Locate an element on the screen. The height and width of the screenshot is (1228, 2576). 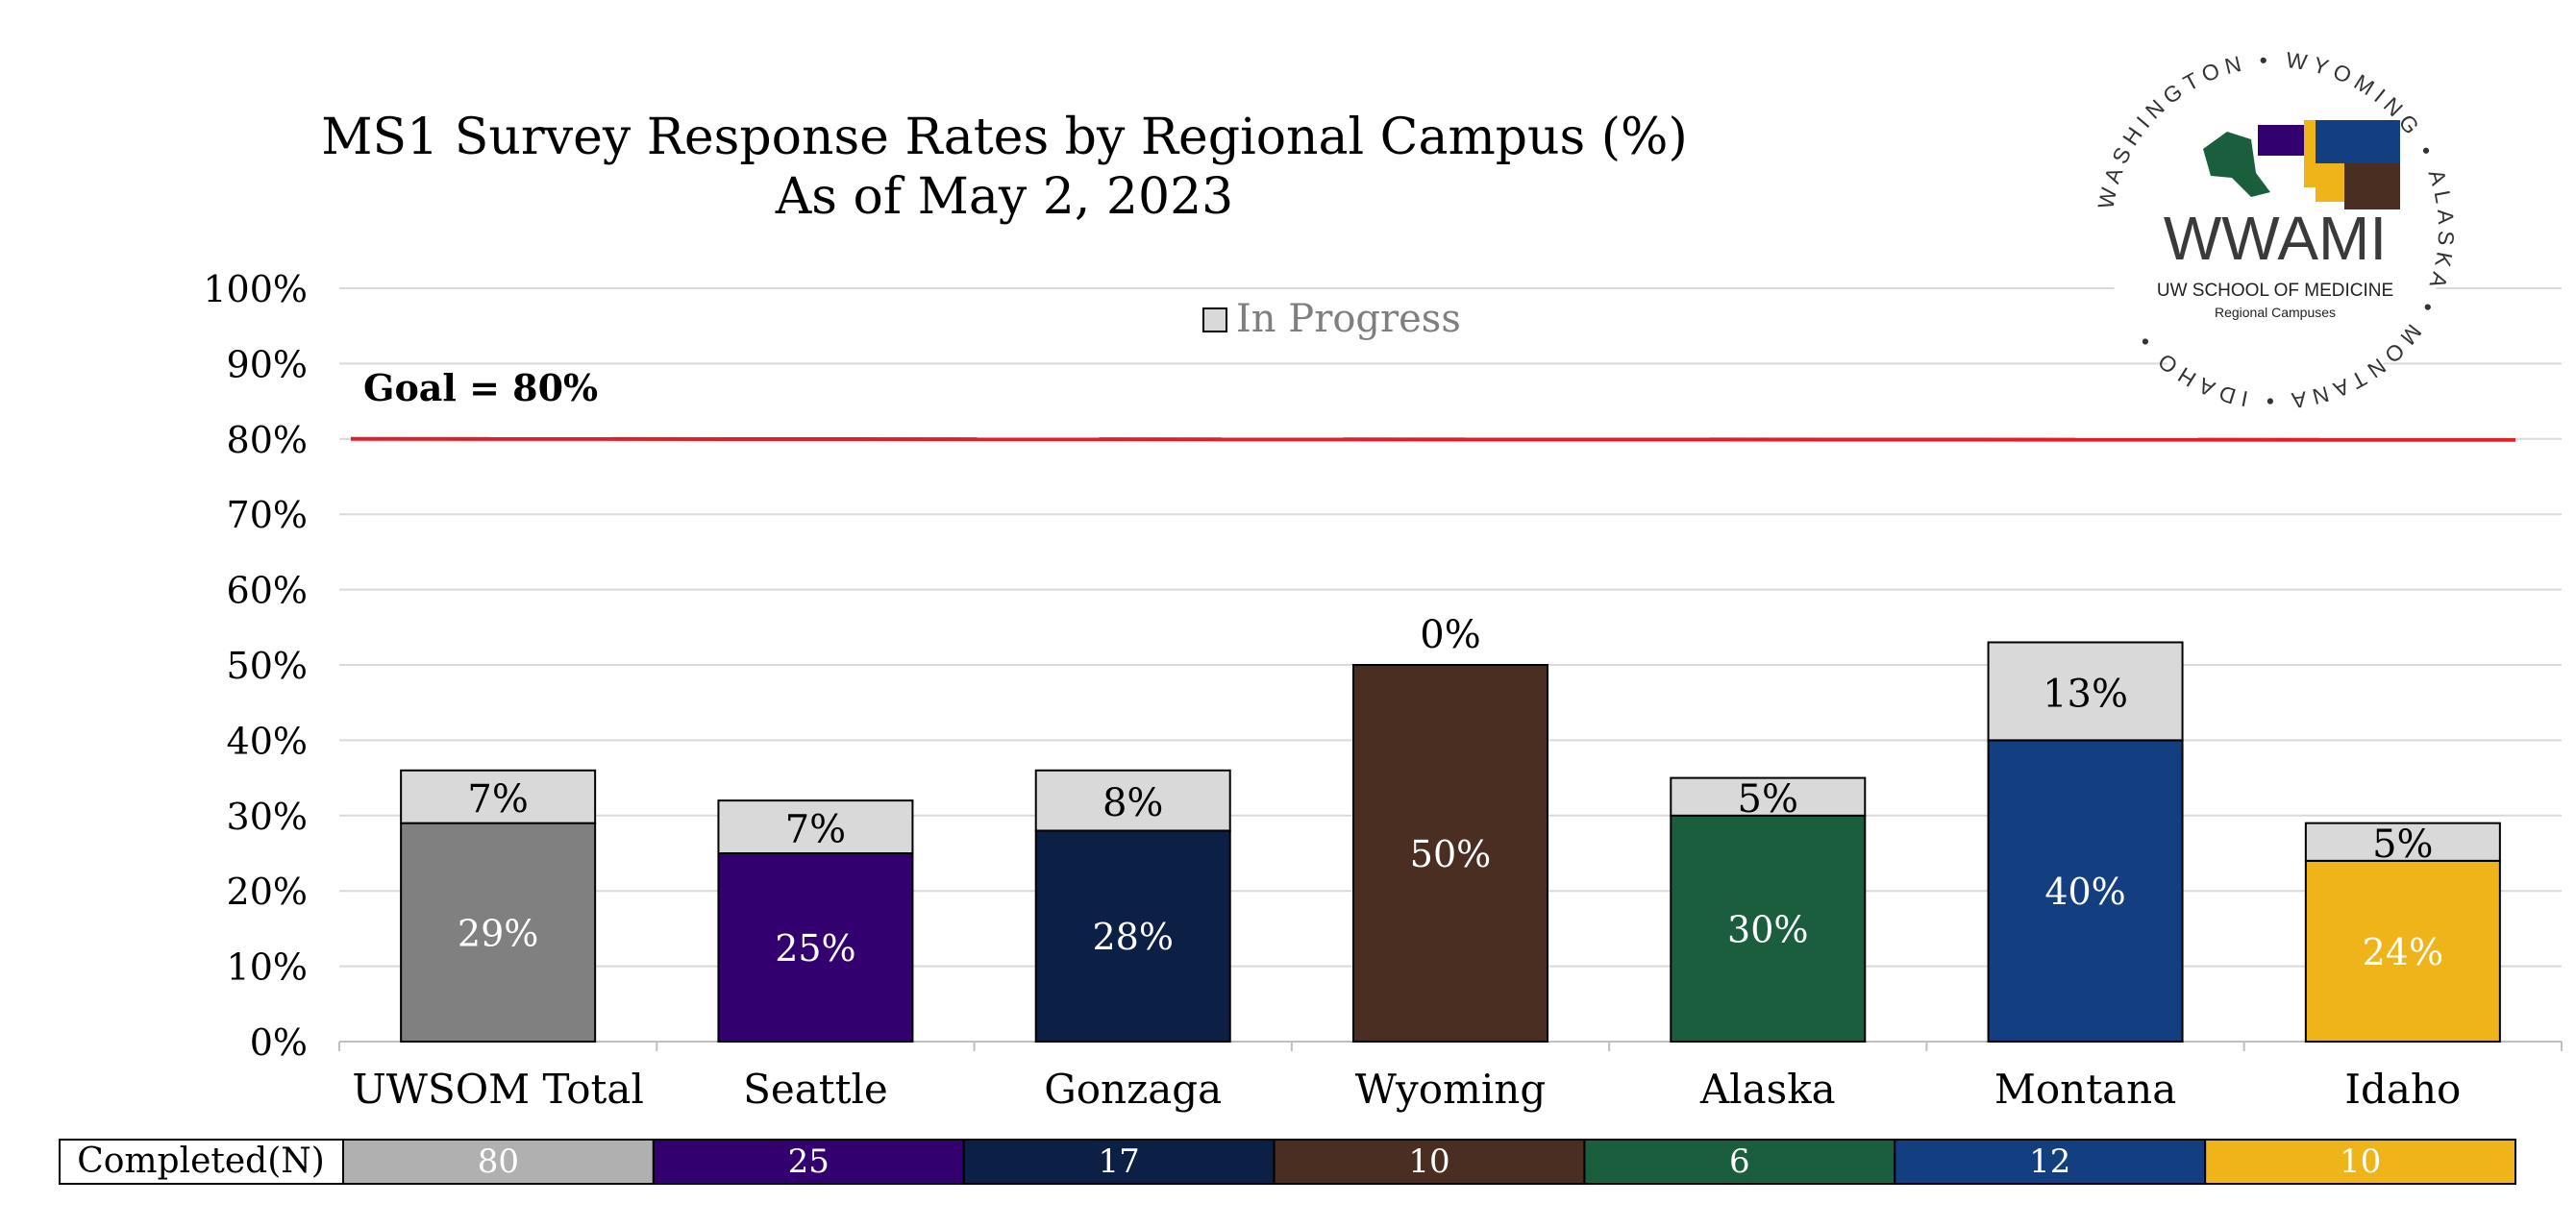
data-label-completed: 24% is located at coordinates (2403, 952).